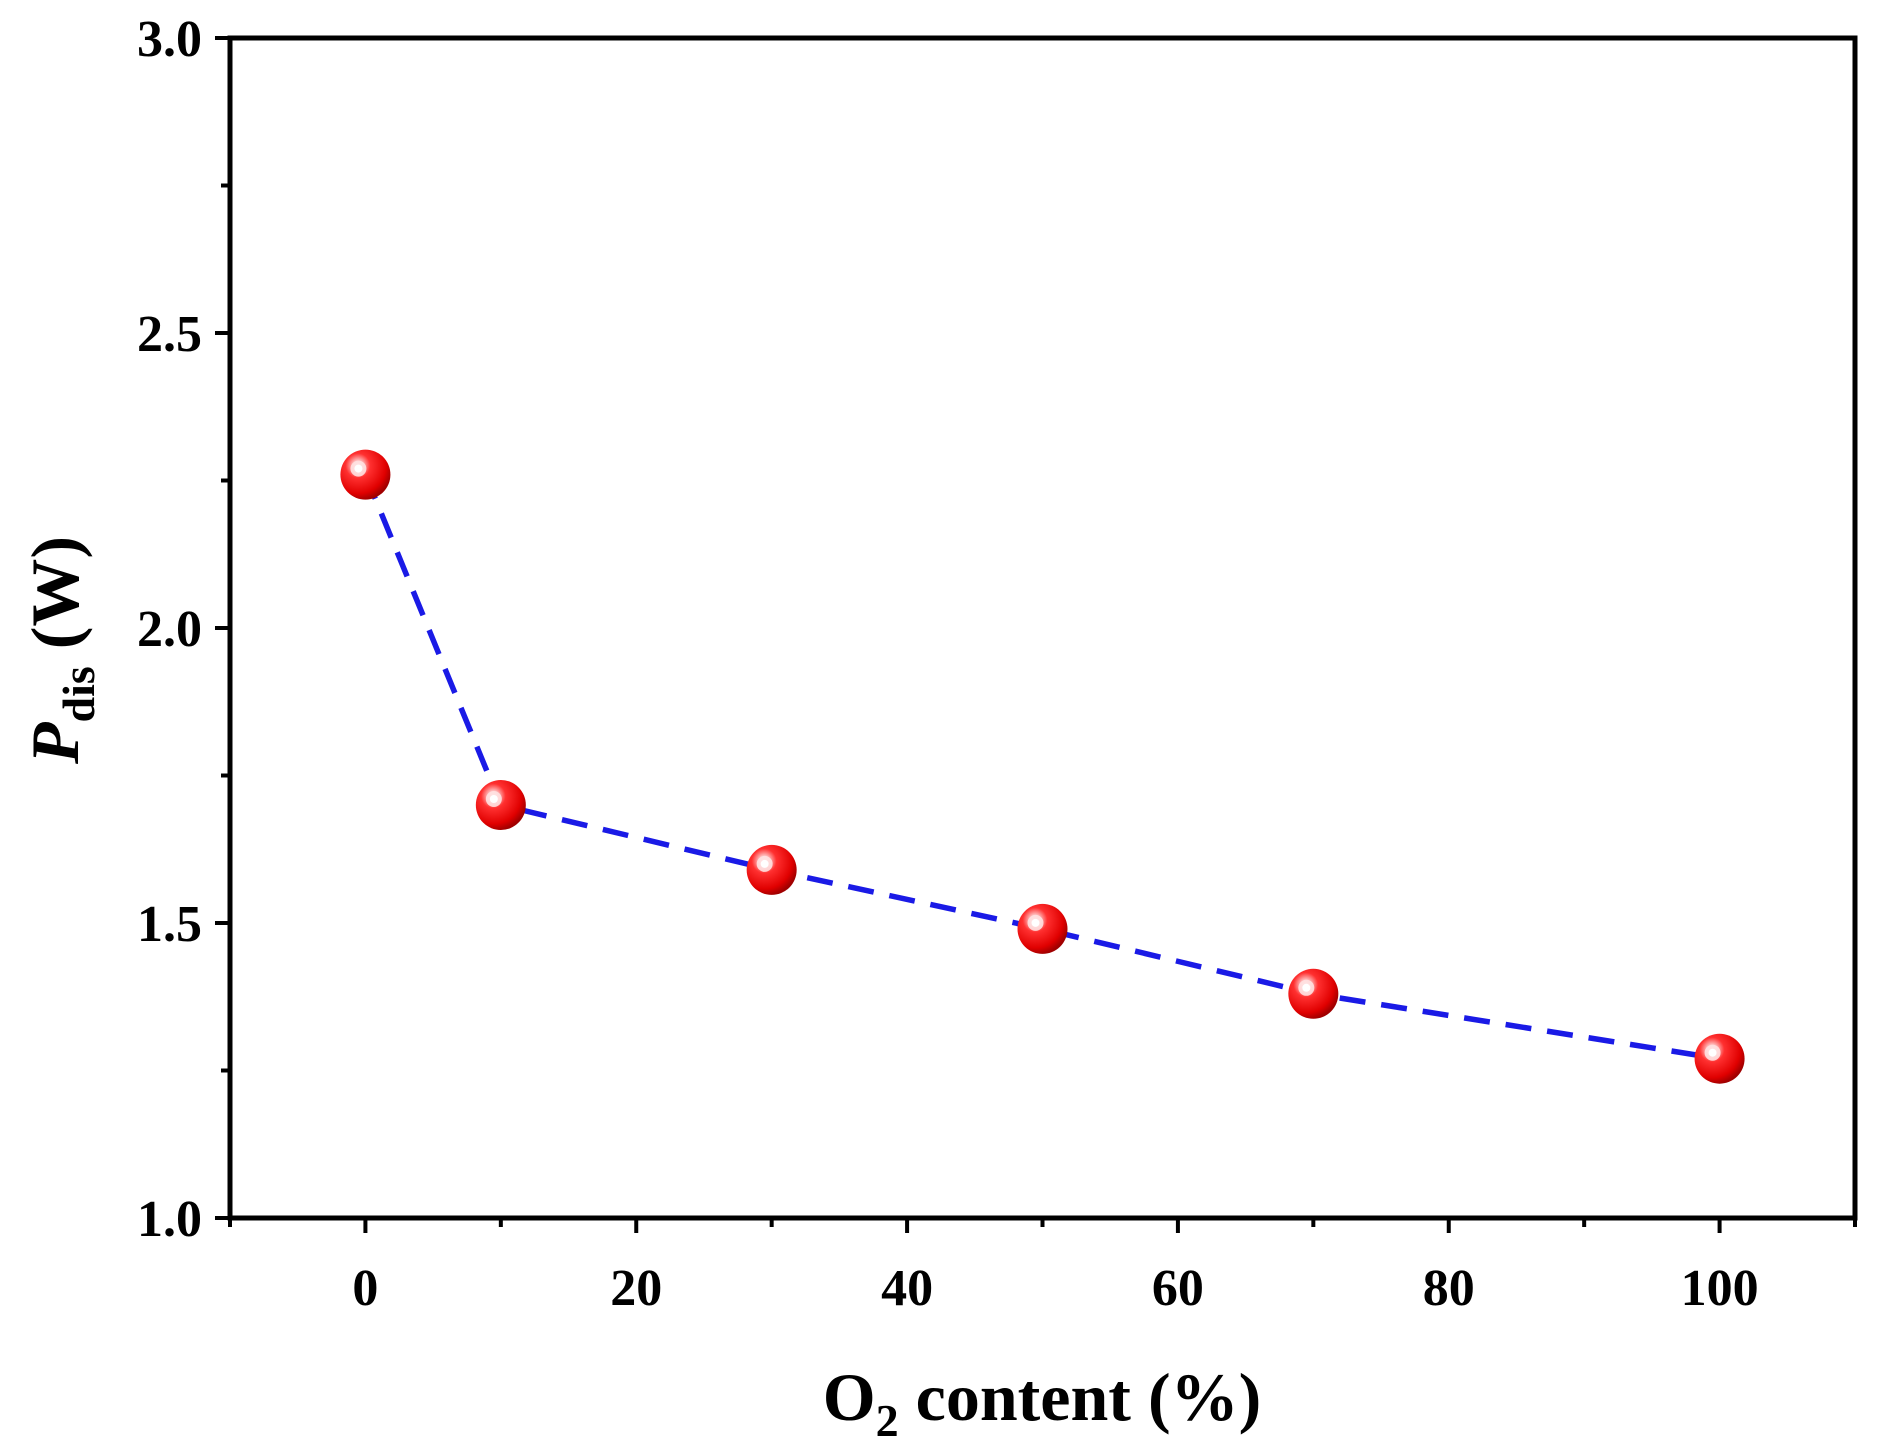 The image size is (1877, 1444). I want to click on x-tick-label: 60, so click(1178, 1288).